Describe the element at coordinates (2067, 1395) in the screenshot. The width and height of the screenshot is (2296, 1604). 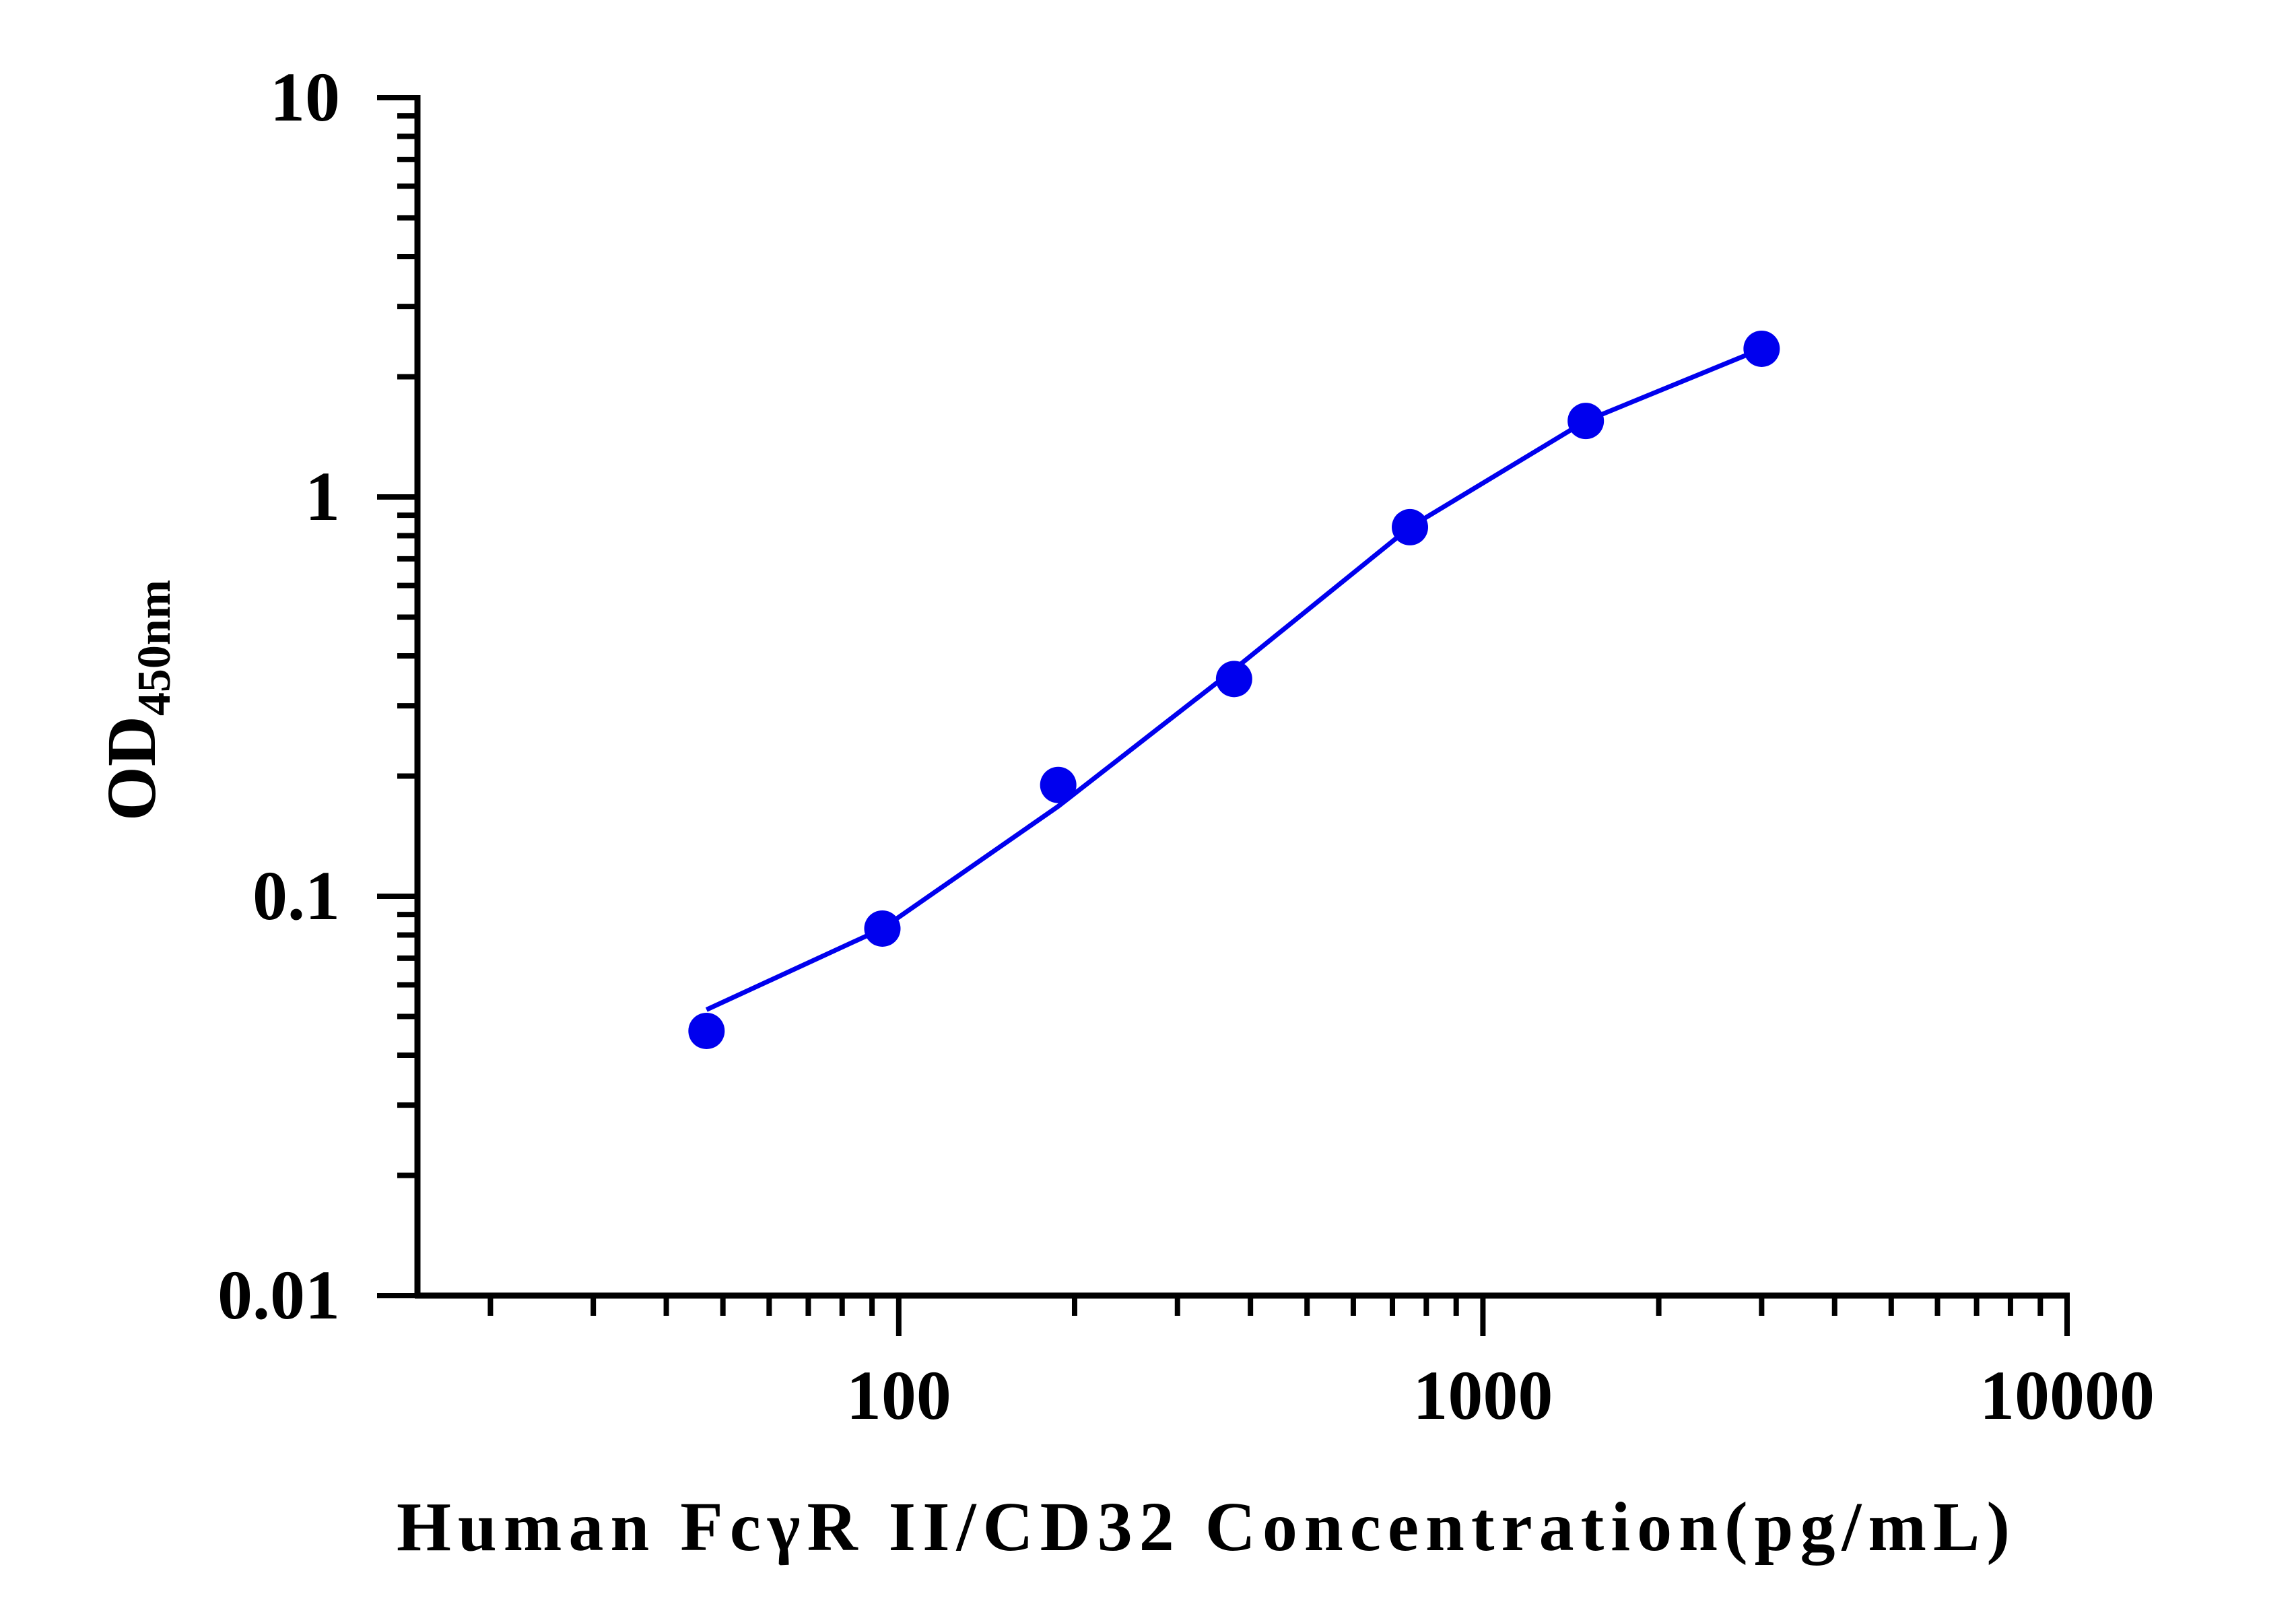
I see `x-tick-label: 10000` at that location.